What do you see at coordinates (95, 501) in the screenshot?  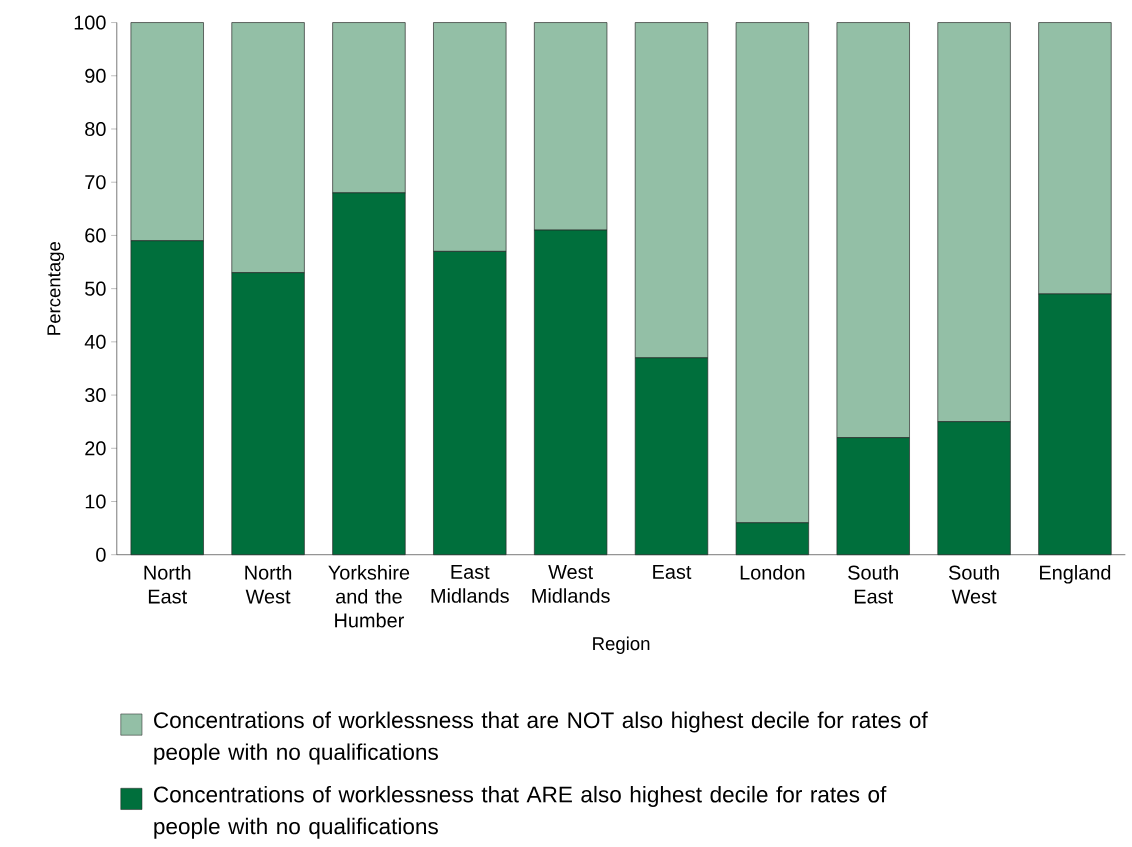 I see `y-tick-label: 10` at bounding box center [95, 501].